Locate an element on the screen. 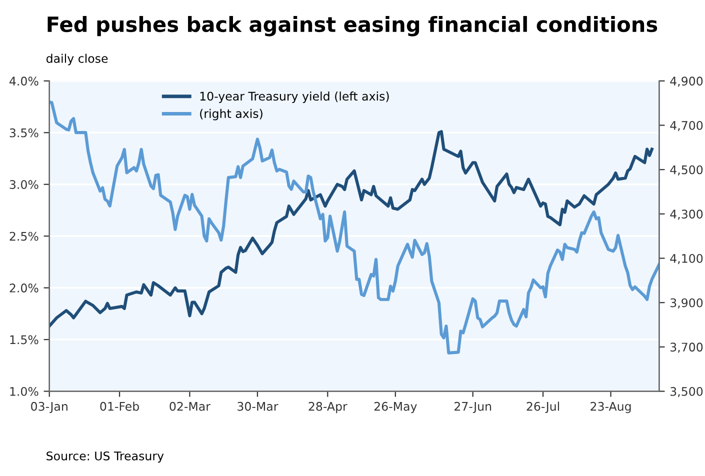  chart-subtitle: daily close is located at coordinates (77, 60).